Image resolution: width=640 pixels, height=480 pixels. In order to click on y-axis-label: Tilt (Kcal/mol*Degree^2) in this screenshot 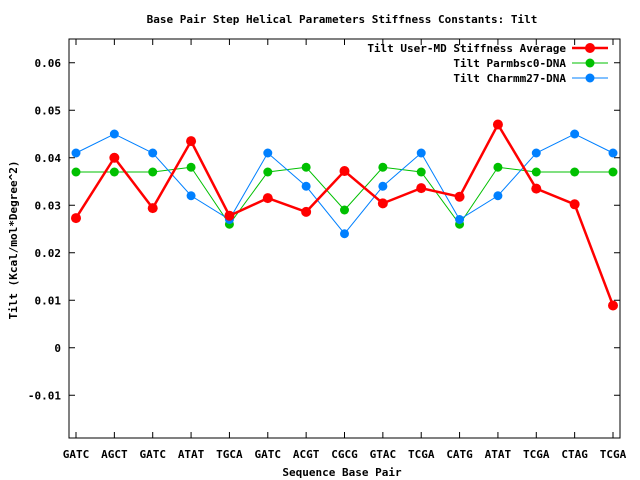, I will do `click(13, 240)`.